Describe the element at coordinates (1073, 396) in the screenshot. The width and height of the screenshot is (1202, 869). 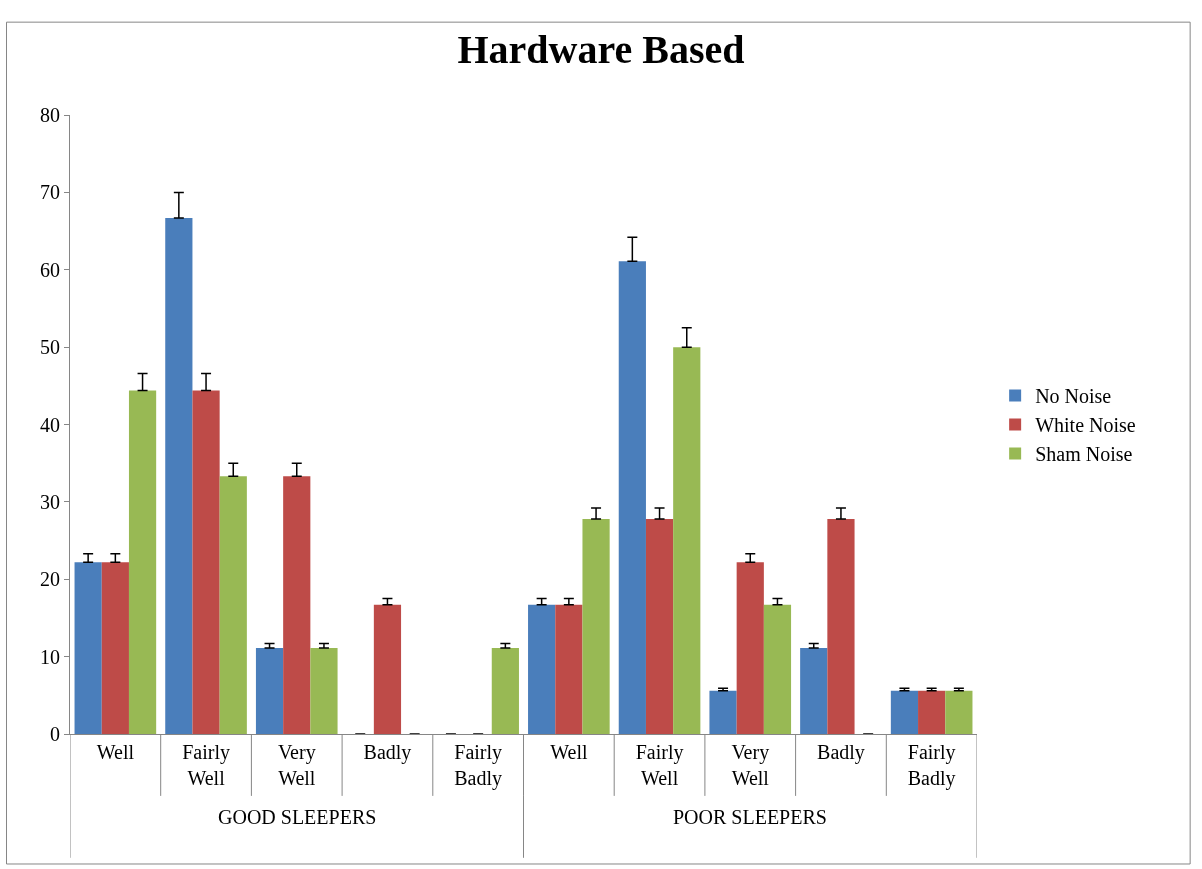
I see `legend-label: No Noise` at that location.